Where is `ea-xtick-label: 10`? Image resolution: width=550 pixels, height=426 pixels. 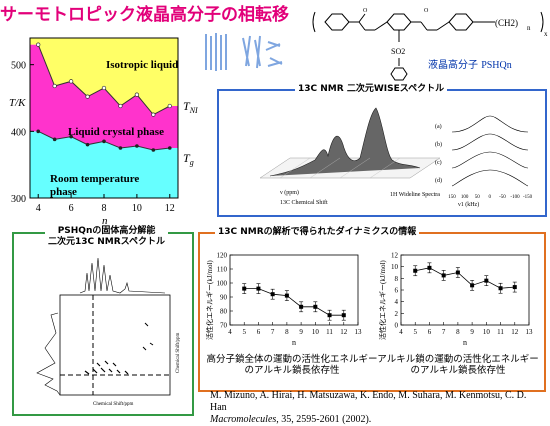
ea-xtick-label: 10 is located at coordinates (487, 332).